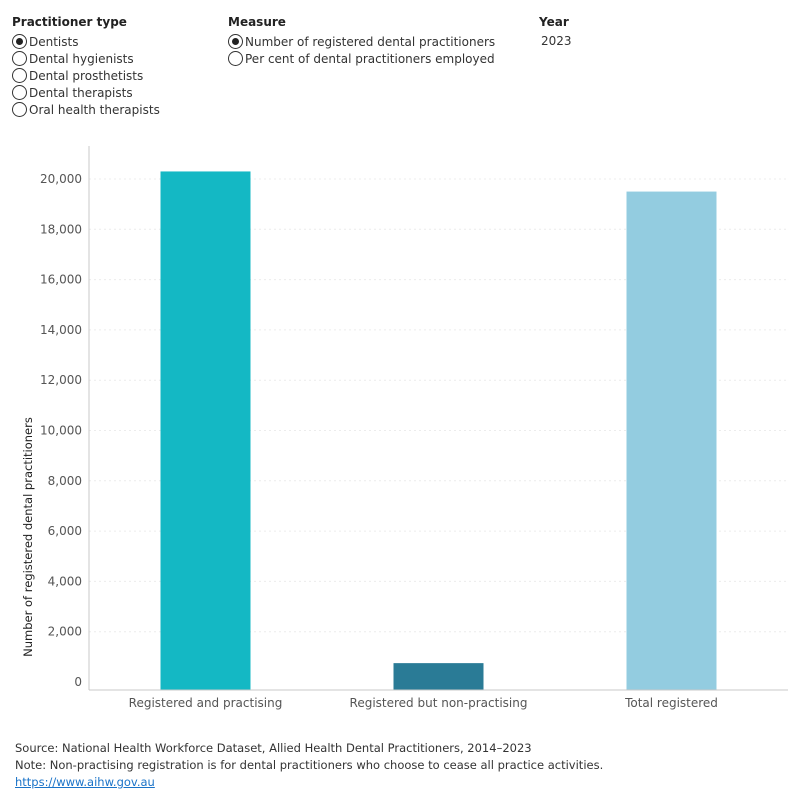 This screenshot has width=800, height=800. Describe the element at coordinates (54, 41) in the screenshot. I see `practitioner-type-option-label: Dentists` at that location.